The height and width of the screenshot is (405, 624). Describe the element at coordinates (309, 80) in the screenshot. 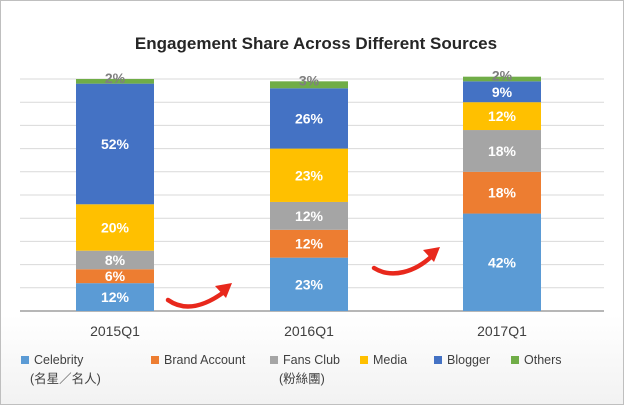

I see `data-label: 3%` at that location.